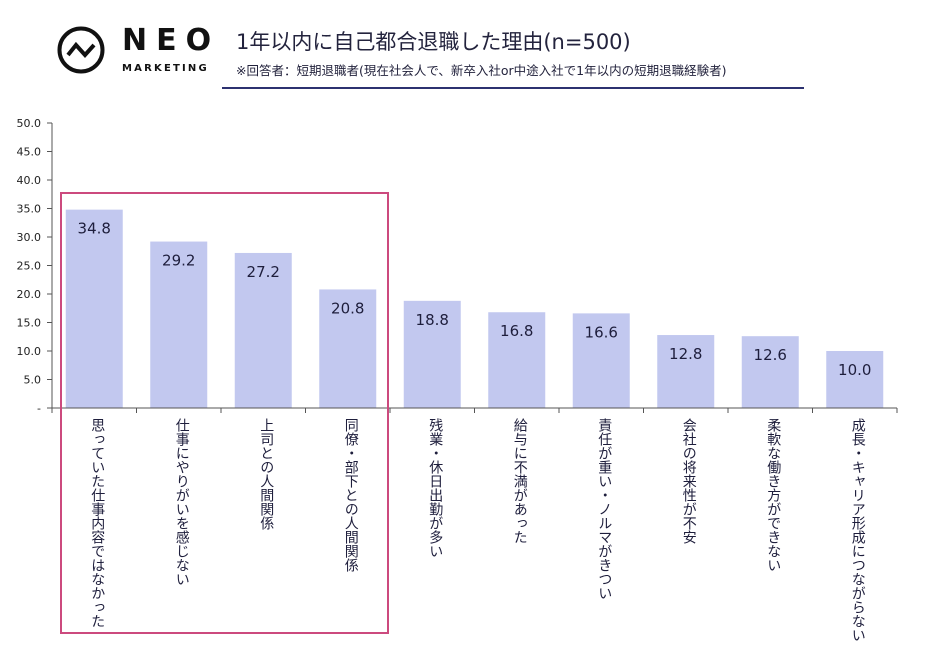 Image resolution: width=941 pixels, height=667 pixels. Describe the element at coordinates (688, 481) in the screenshot. I see `category-label: 会社の将来性が不安` at that location.